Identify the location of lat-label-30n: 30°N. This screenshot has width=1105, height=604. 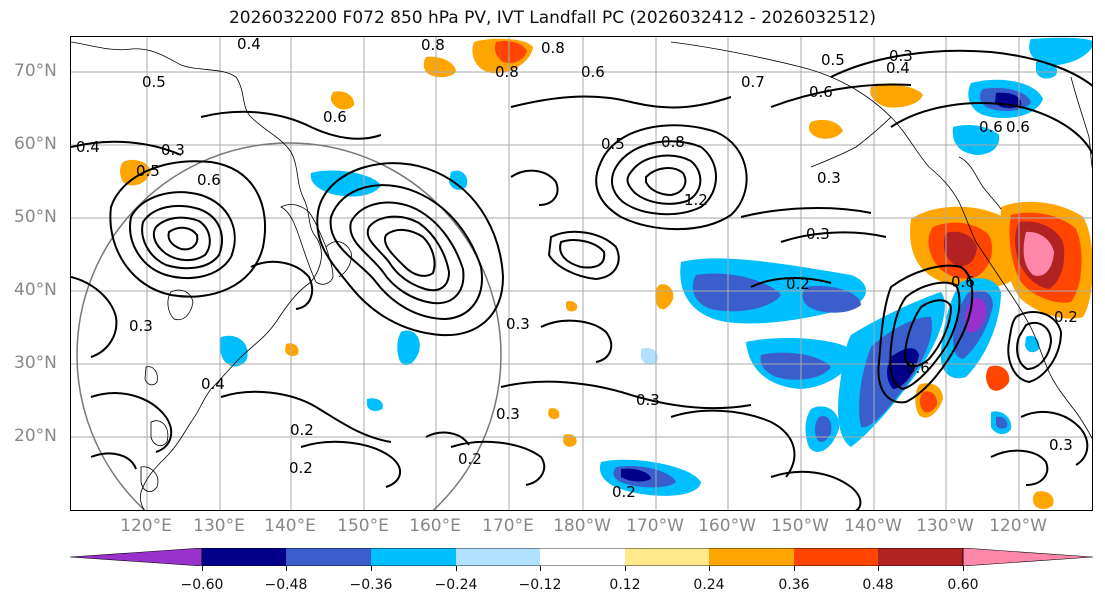
(35, 363).